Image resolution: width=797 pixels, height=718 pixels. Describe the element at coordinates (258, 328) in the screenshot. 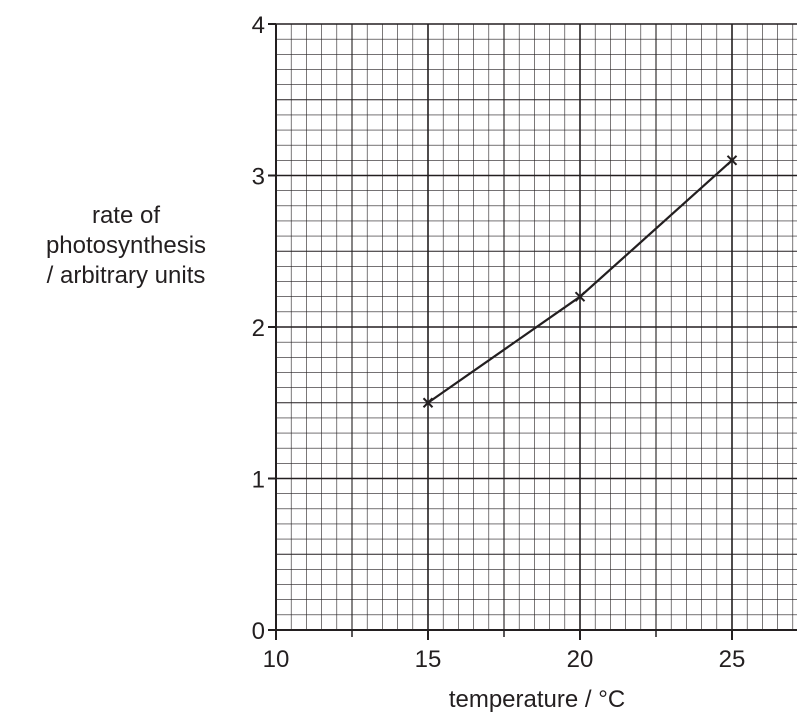

I see `y-tick-label: 2` at that location.